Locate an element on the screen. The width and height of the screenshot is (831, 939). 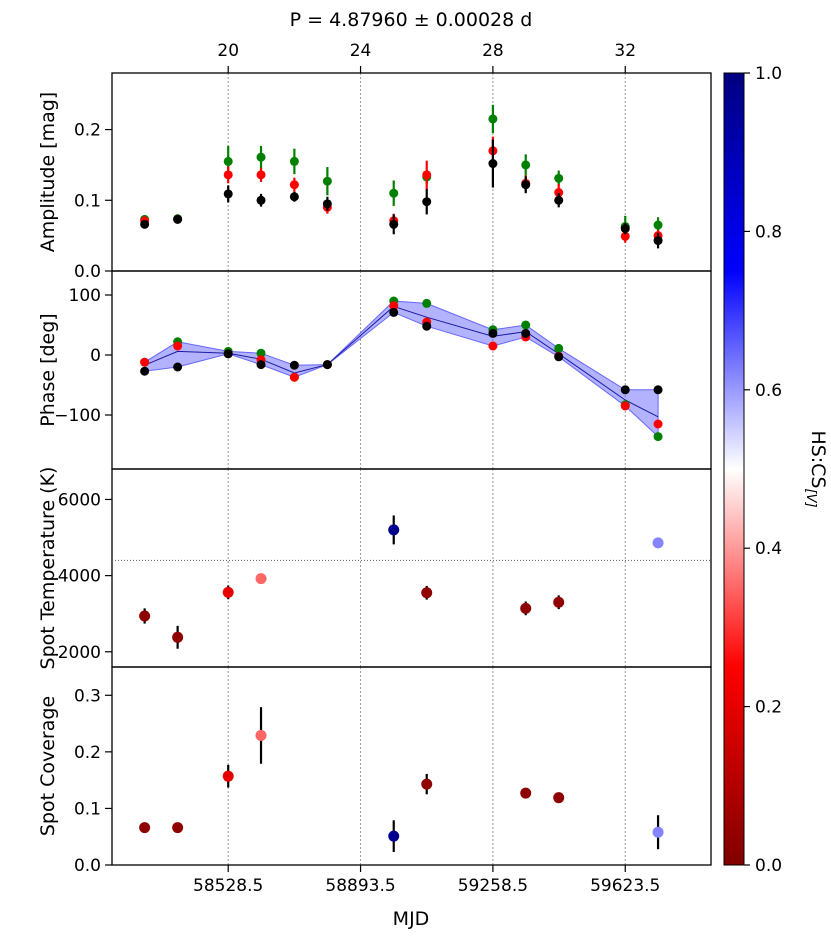
y-axis-label: Amplitude [mag] is located at coordinates (48, 172).